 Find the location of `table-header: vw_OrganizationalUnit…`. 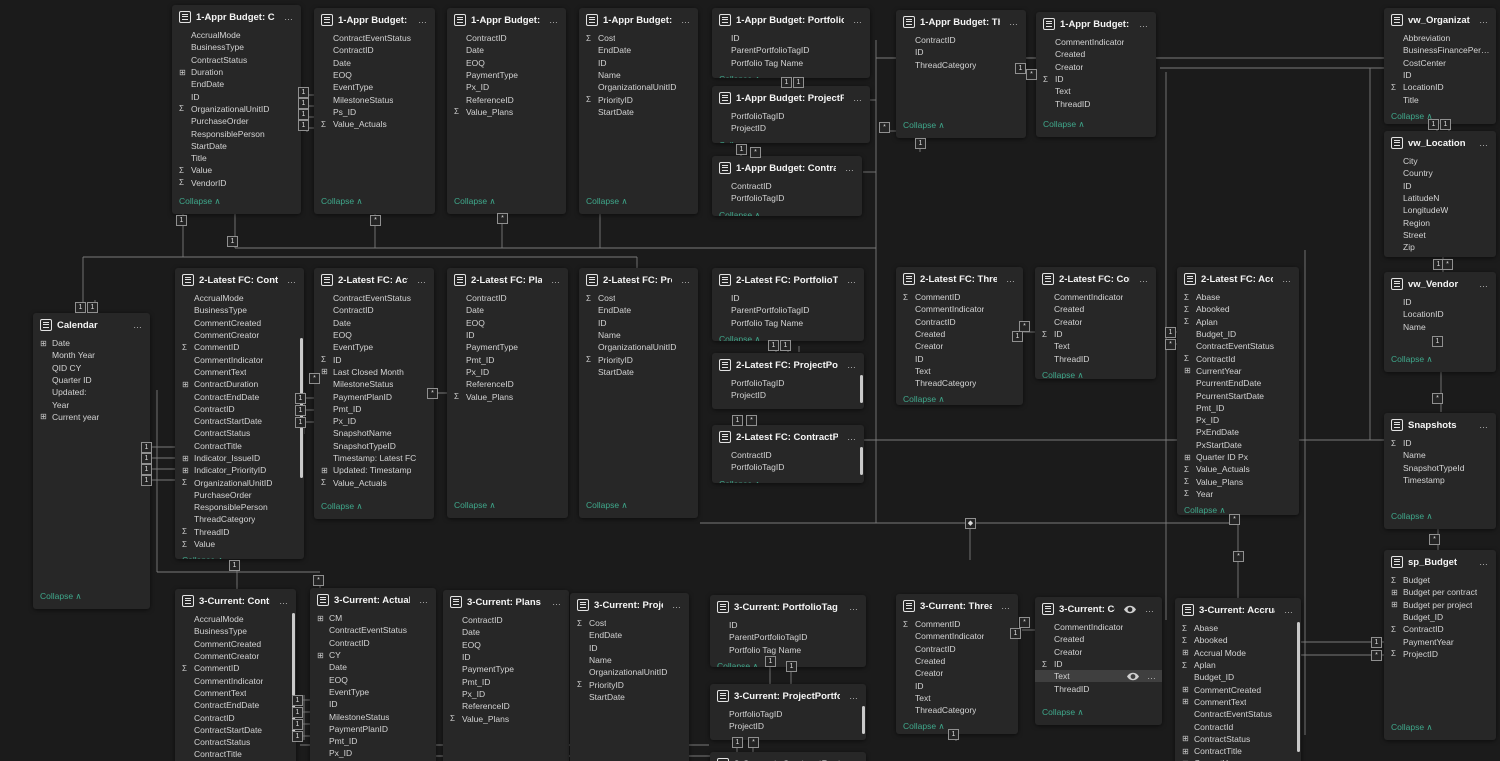

table-header: vw_OrganizationalUnit… is located at coordinates (1440, 19).